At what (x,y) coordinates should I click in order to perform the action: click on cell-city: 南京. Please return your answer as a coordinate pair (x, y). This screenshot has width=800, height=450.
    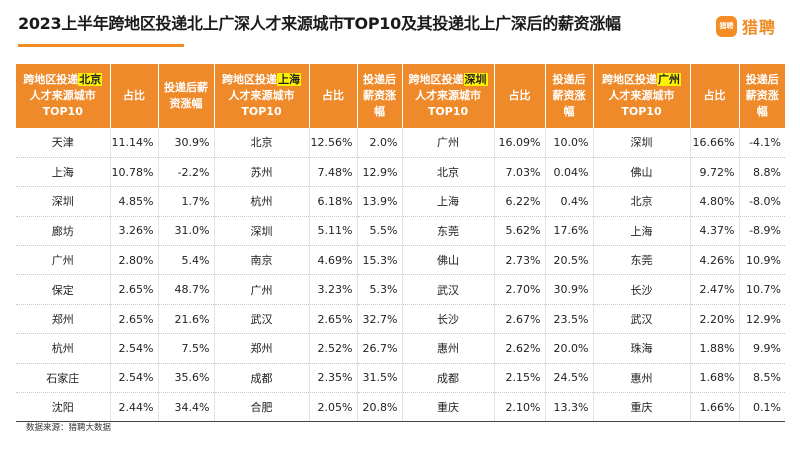
    Looking at the image, I should click on (262, 260).